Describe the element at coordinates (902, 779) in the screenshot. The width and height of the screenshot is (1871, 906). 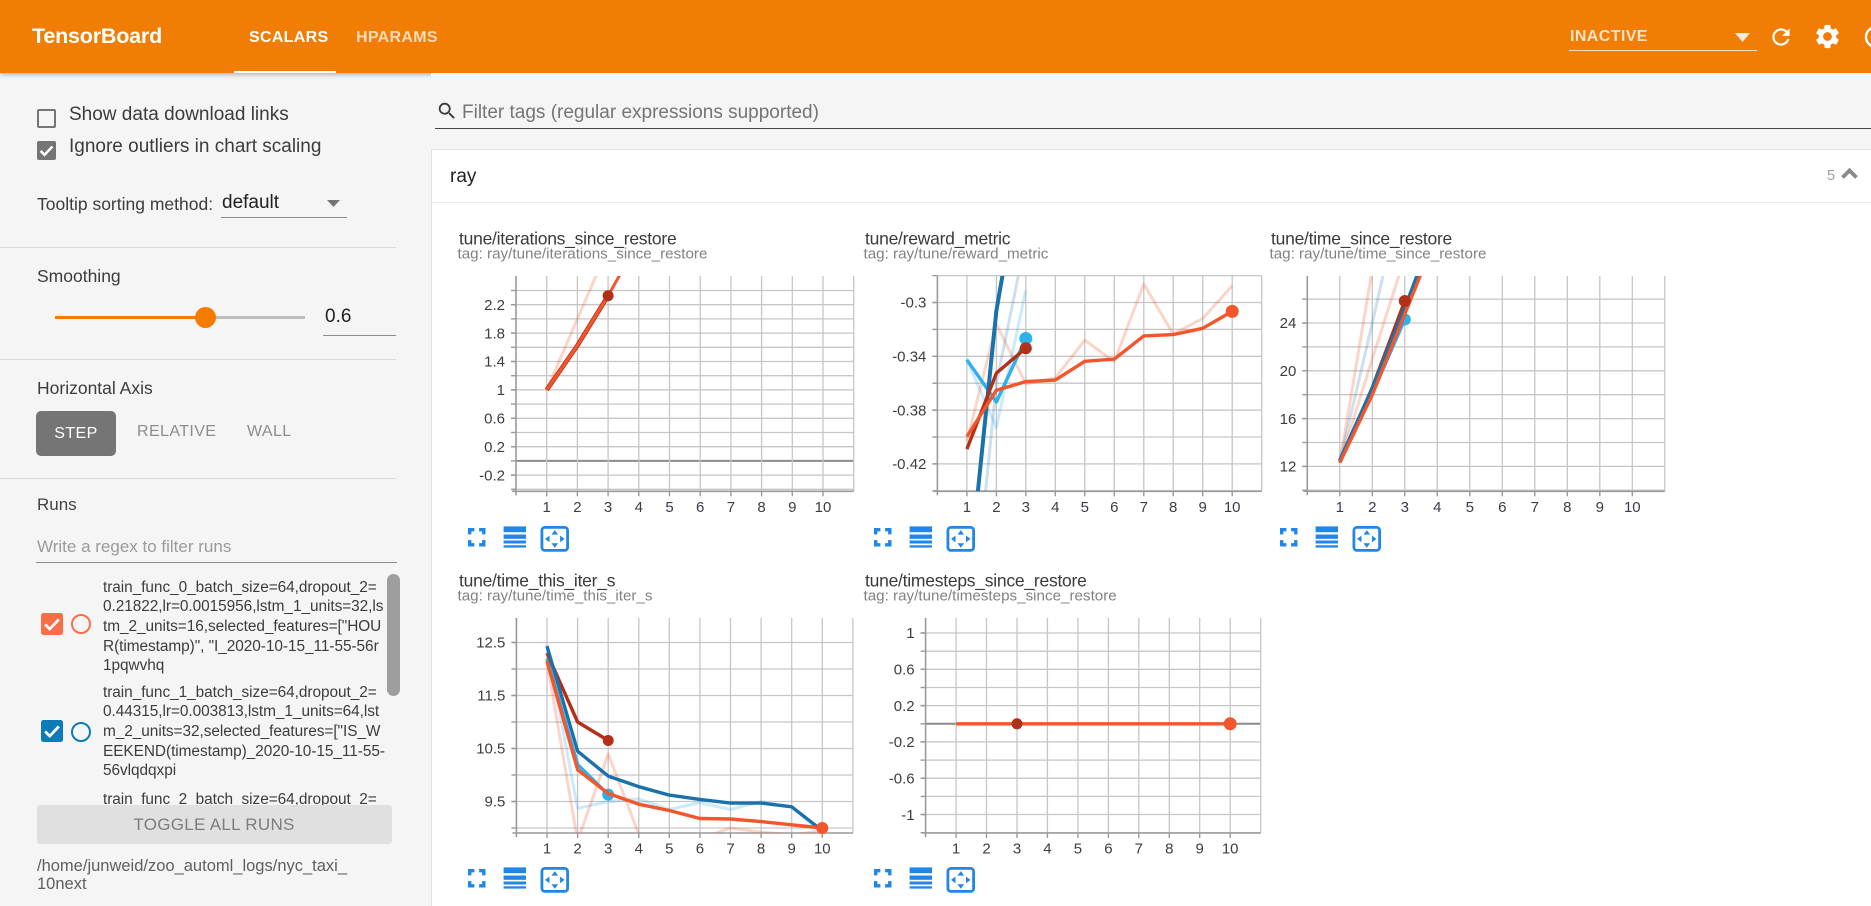
I see `svg-text: -0.6` at that location.